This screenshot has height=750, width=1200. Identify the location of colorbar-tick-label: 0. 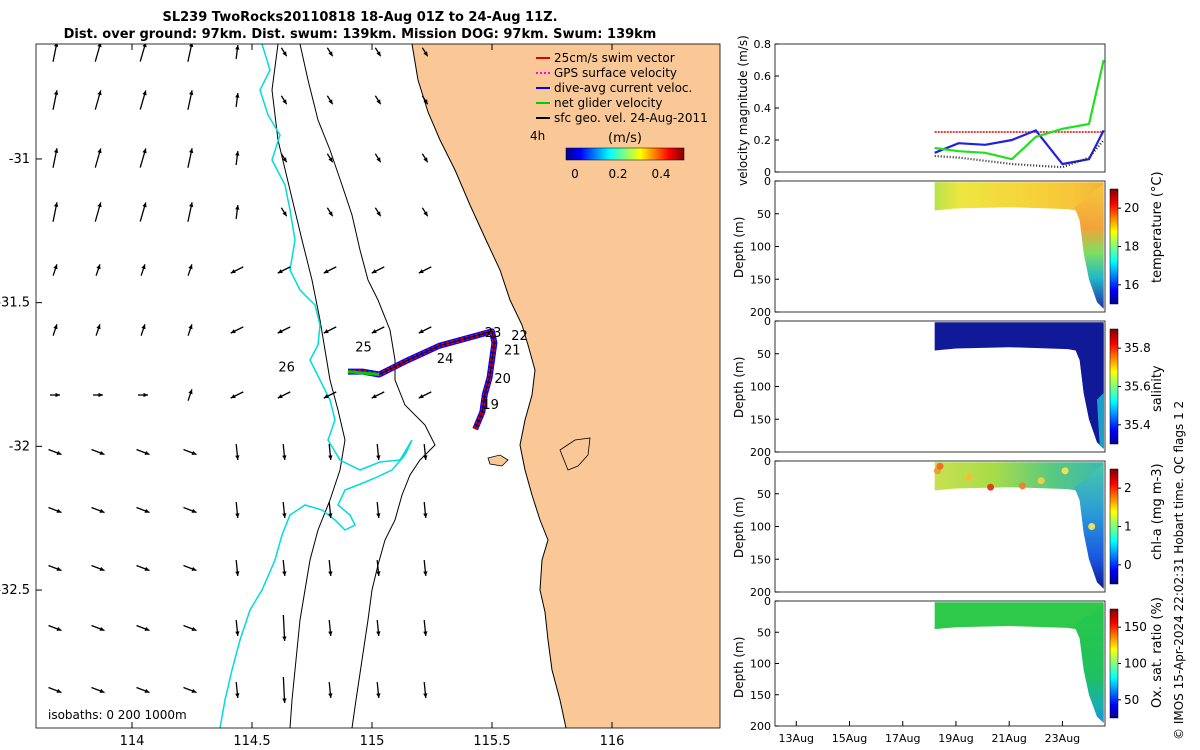
(575, 174).